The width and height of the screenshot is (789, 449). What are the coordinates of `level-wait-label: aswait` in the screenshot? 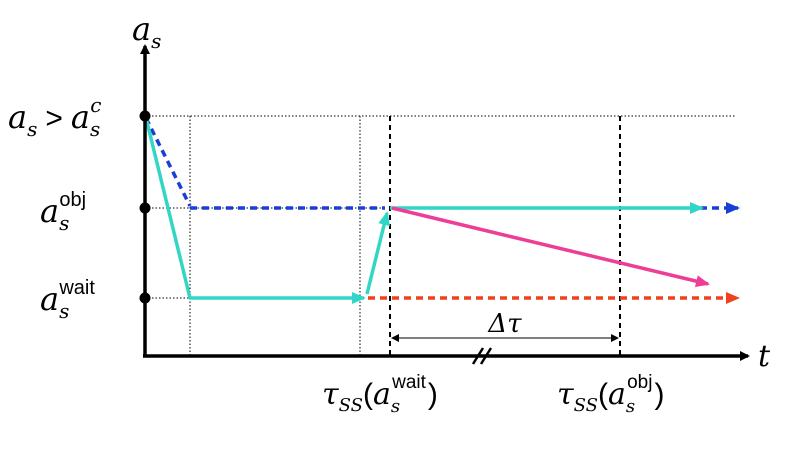 It's located at (67, 300).